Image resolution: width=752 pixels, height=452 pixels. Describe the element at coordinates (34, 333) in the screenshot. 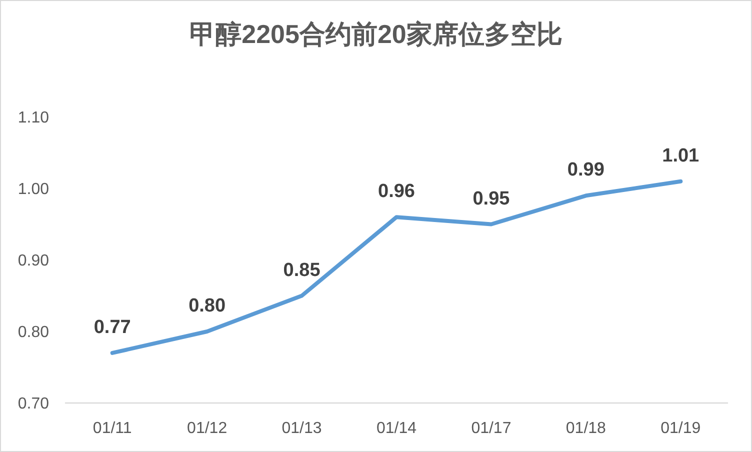

I see `y-tick-label: 0.80` at that location.